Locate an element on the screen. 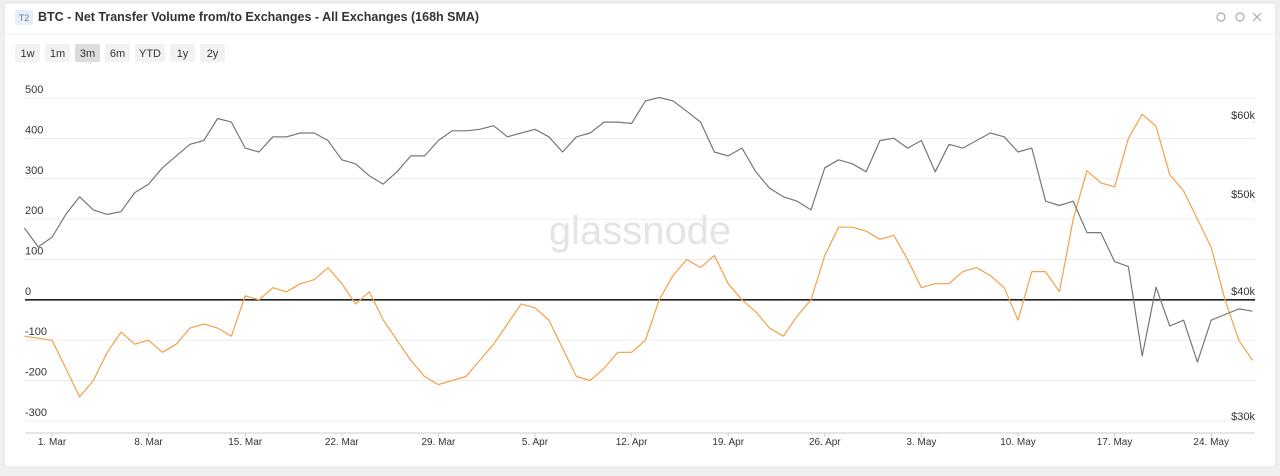  header-icons is located at coordinates (1239, 17).